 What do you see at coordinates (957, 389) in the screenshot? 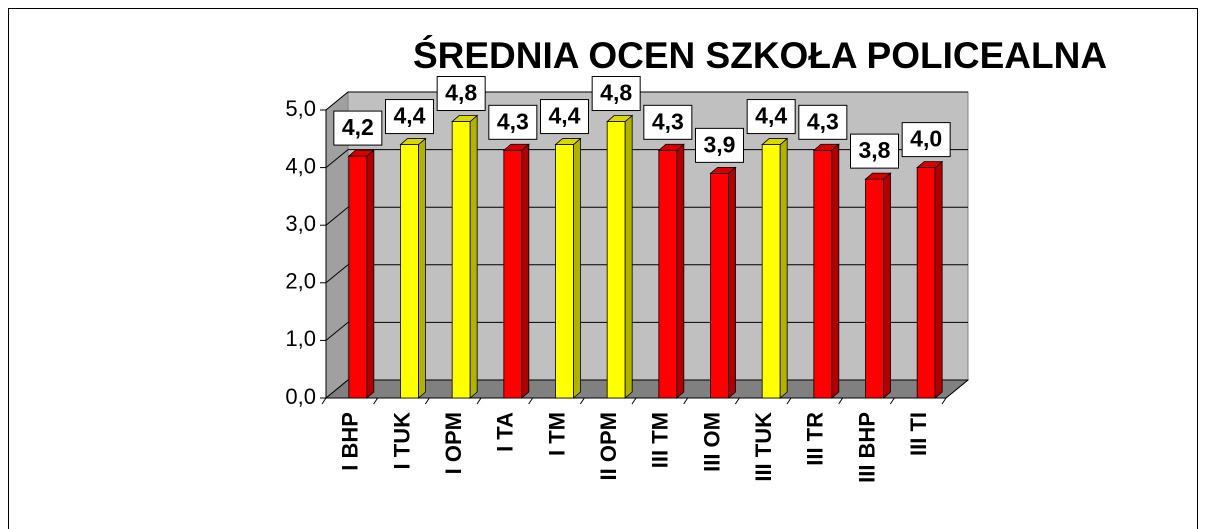
I see `x-axis-end` at bounding box center [957, 389].